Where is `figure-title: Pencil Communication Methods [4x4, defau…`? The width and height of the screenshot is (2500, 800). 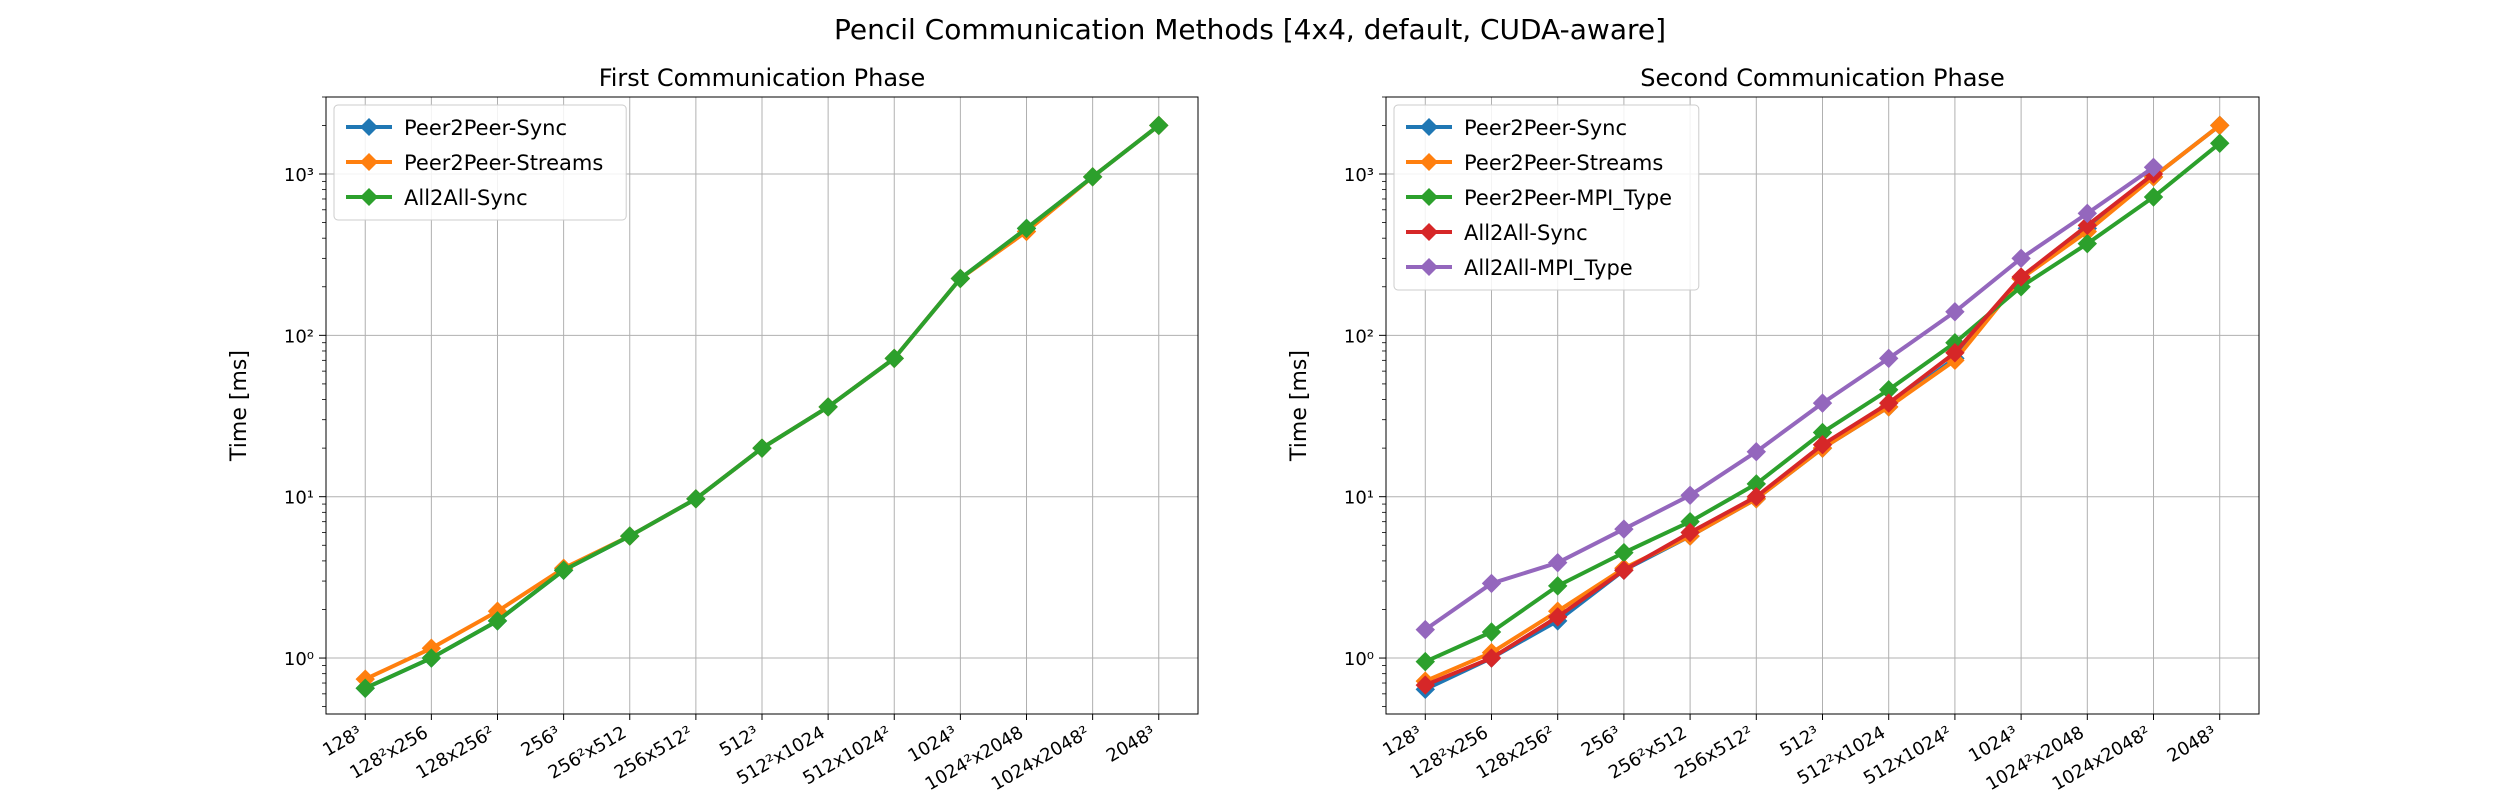 figure-title: Pencil Communication Methods [4x4, defau… is located at coordinates (1250, 29).